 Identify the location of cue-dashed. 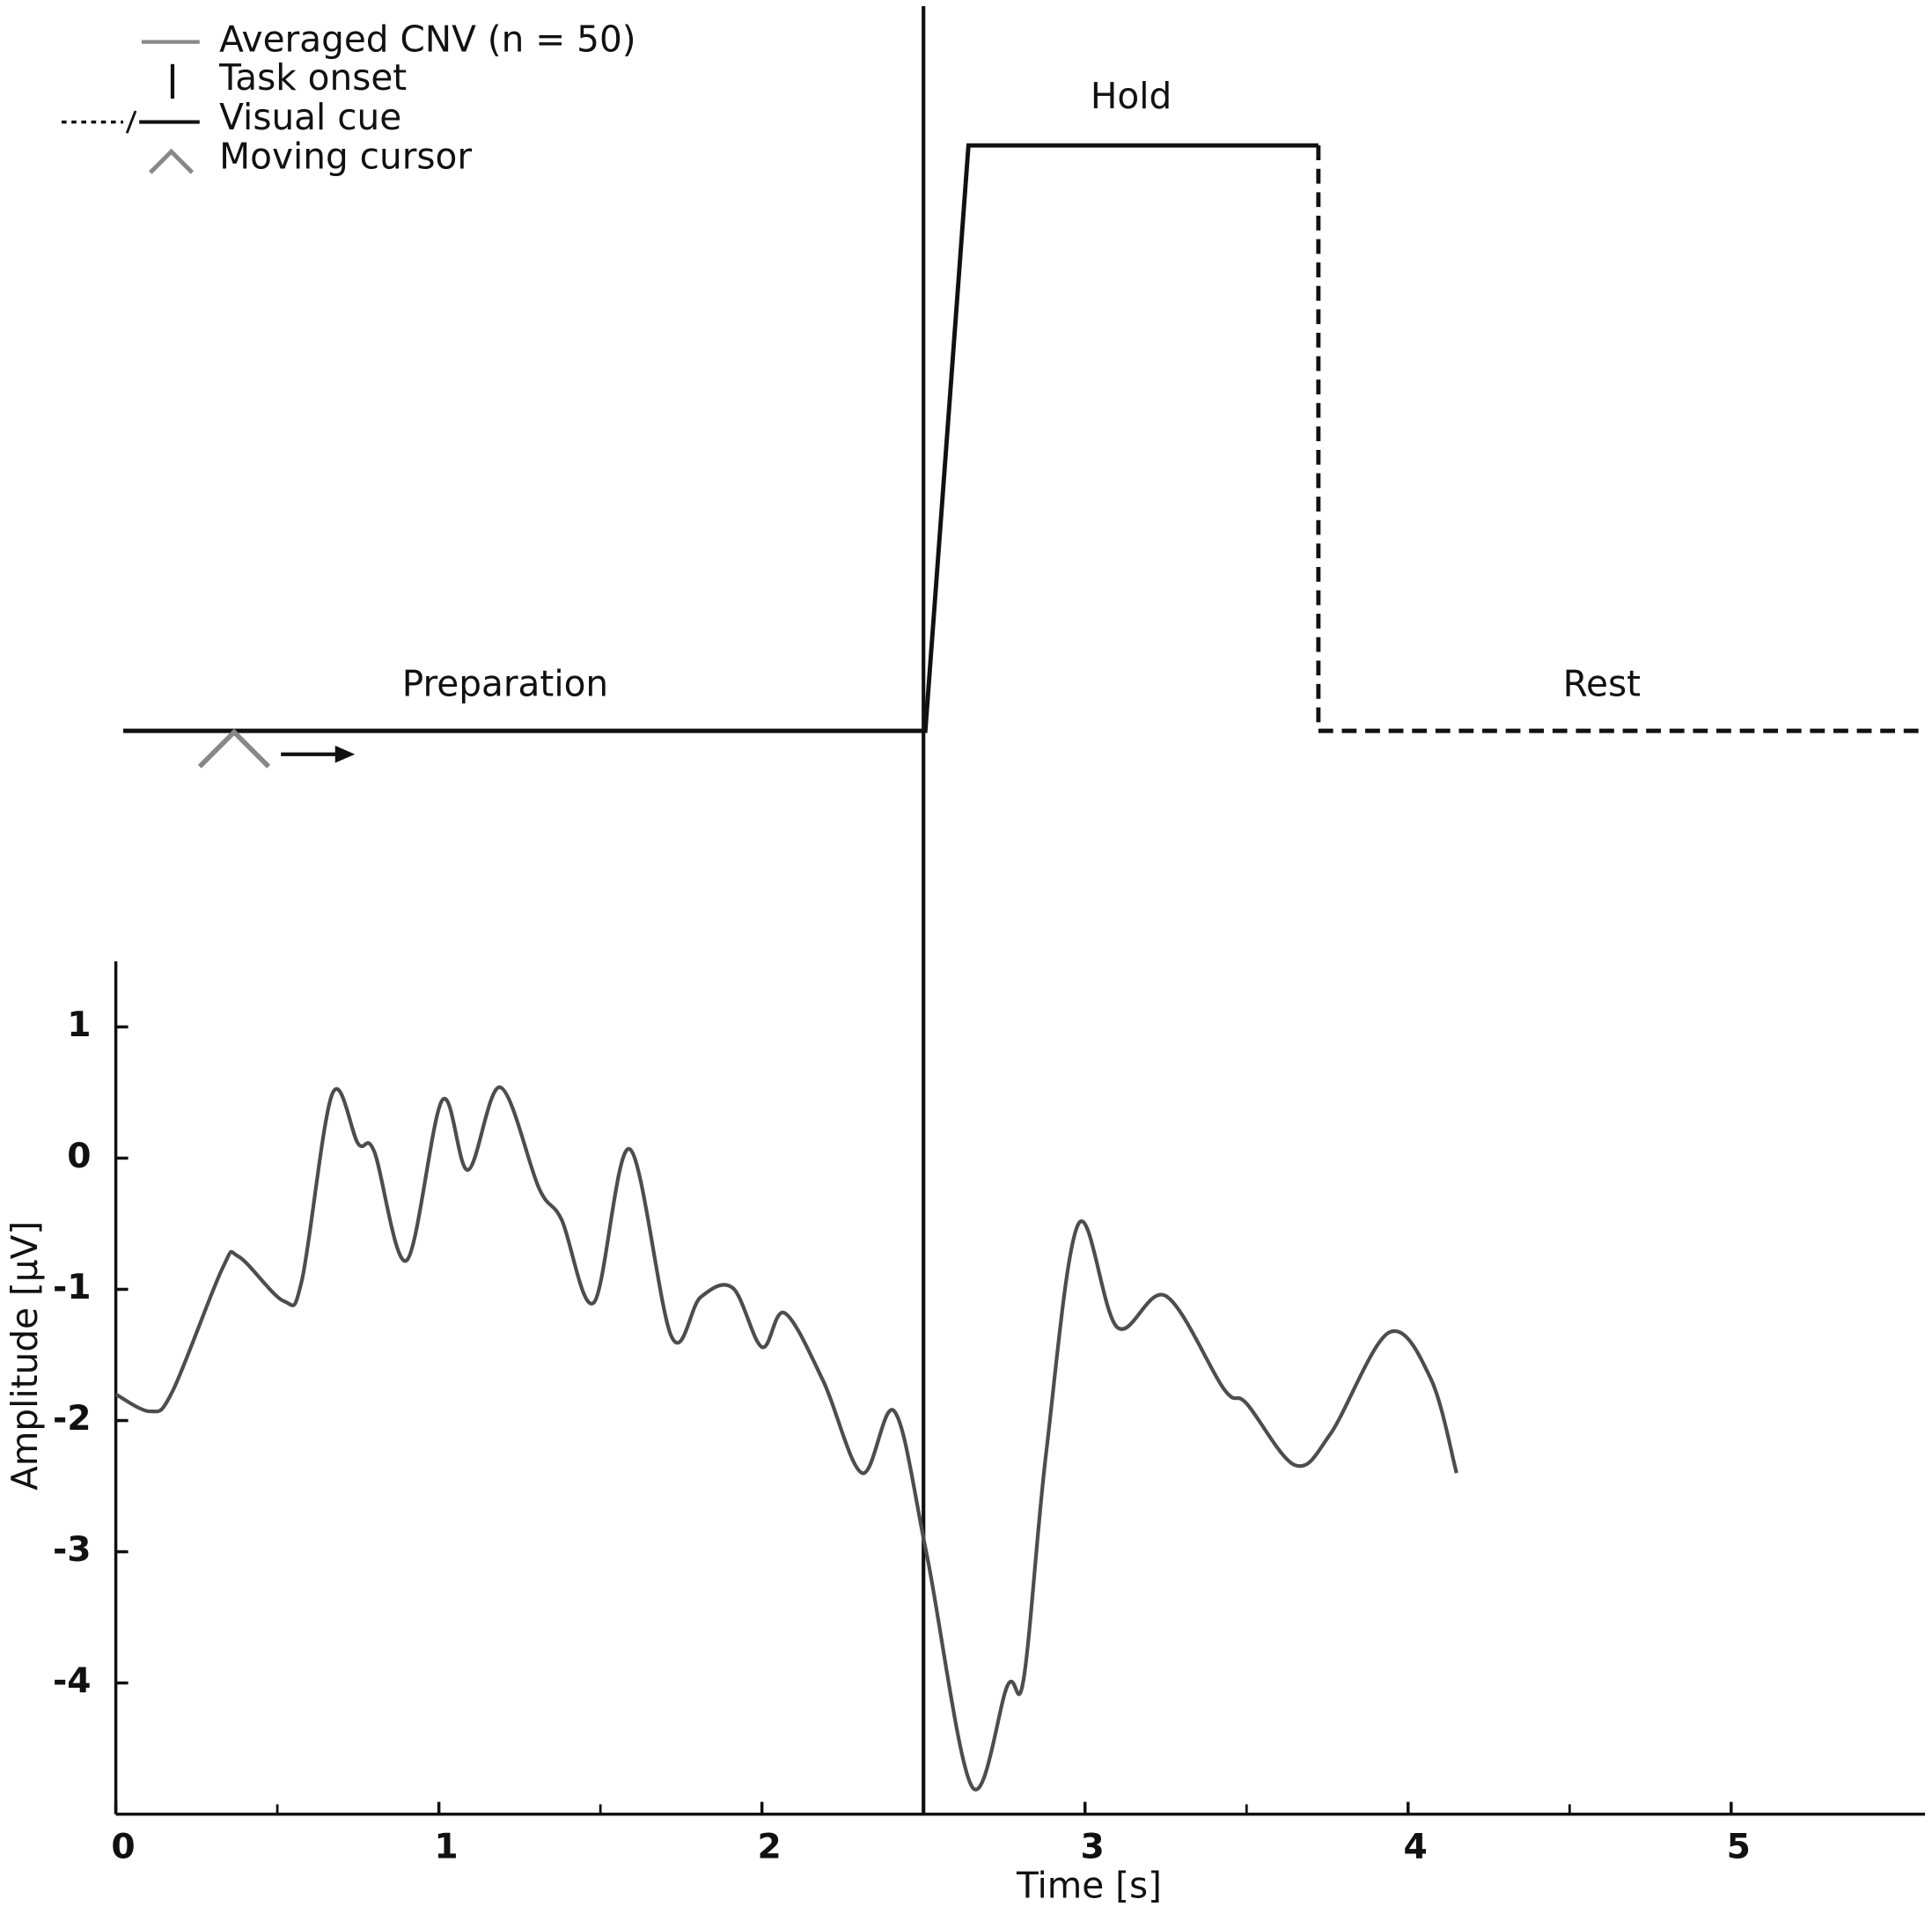
(1620, 439).